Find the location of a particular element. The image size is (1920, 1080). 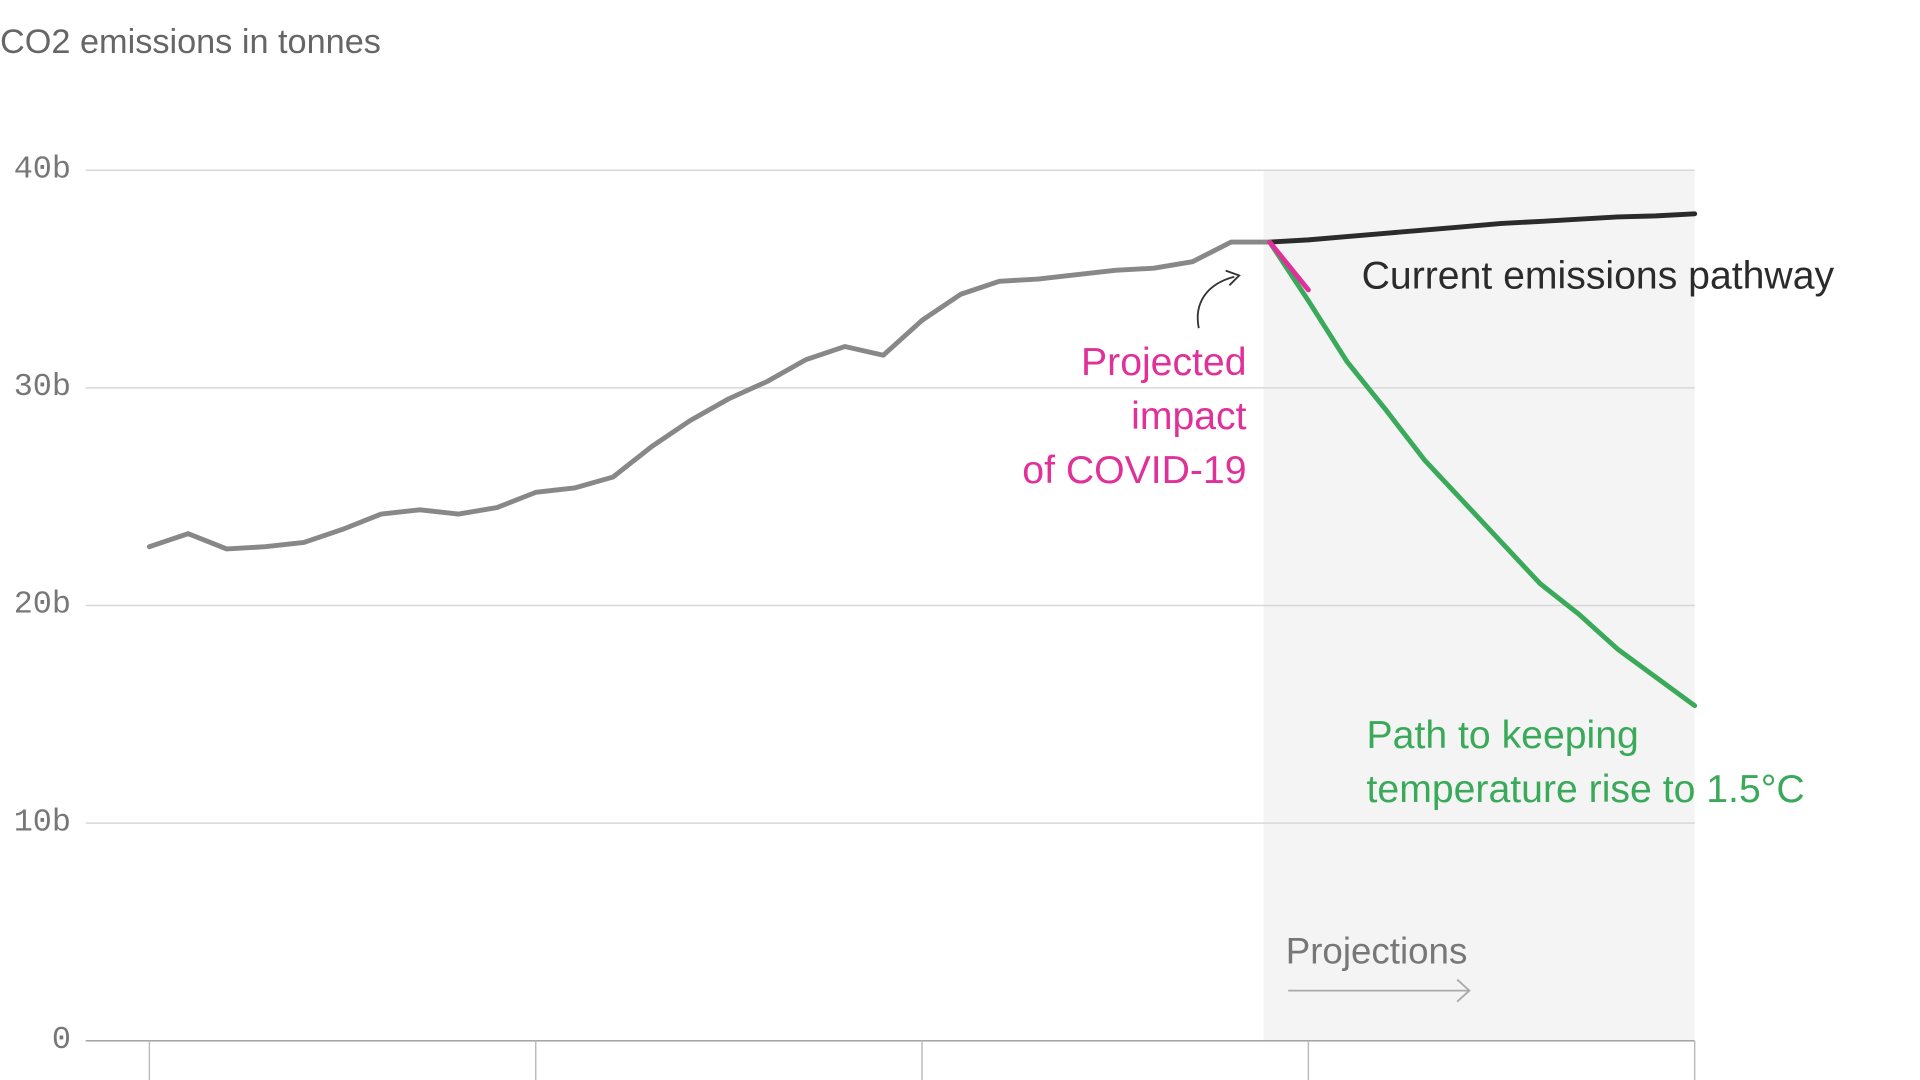

annotation-line: Projected is located at coordinates (1164, 362).